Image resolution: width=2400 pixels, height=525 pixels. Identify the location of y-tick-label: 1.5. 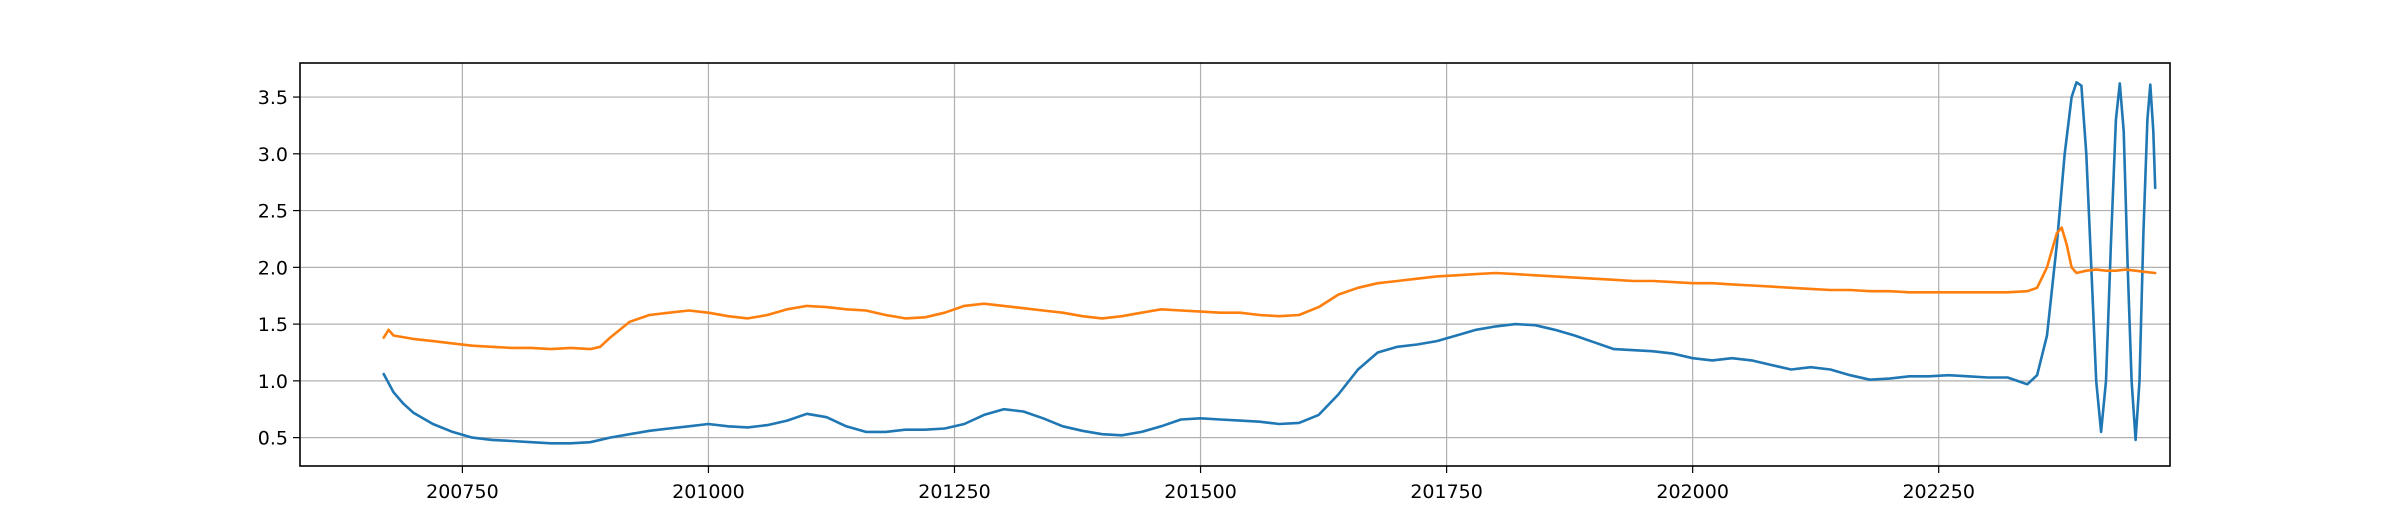
(273, 325).